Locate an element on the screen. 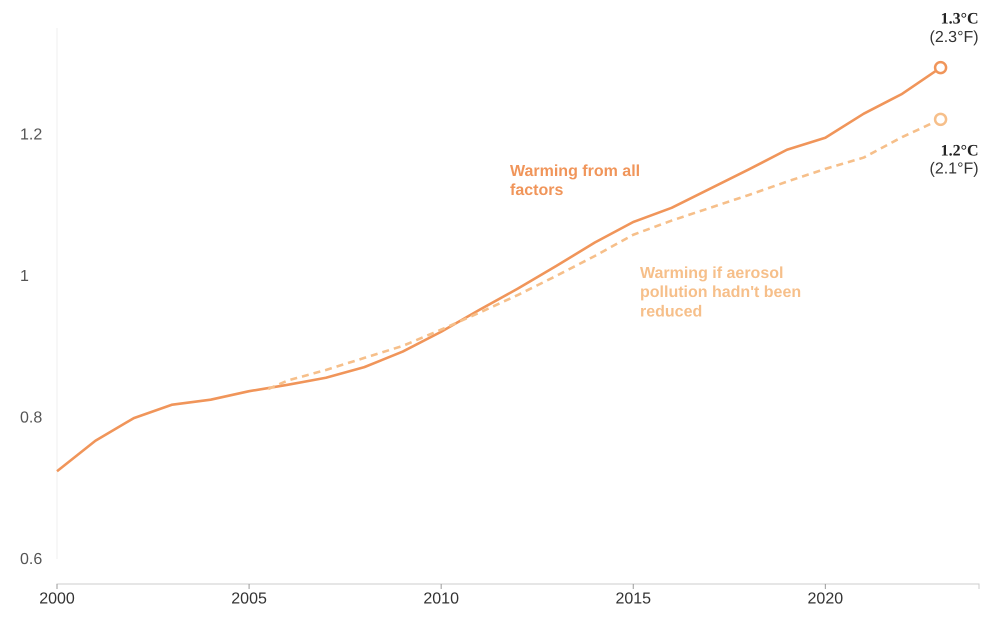 Image resolution: width=982 pixels, height=623 pixels. y-tick-label: 1 is located at coordinates (24, 276).